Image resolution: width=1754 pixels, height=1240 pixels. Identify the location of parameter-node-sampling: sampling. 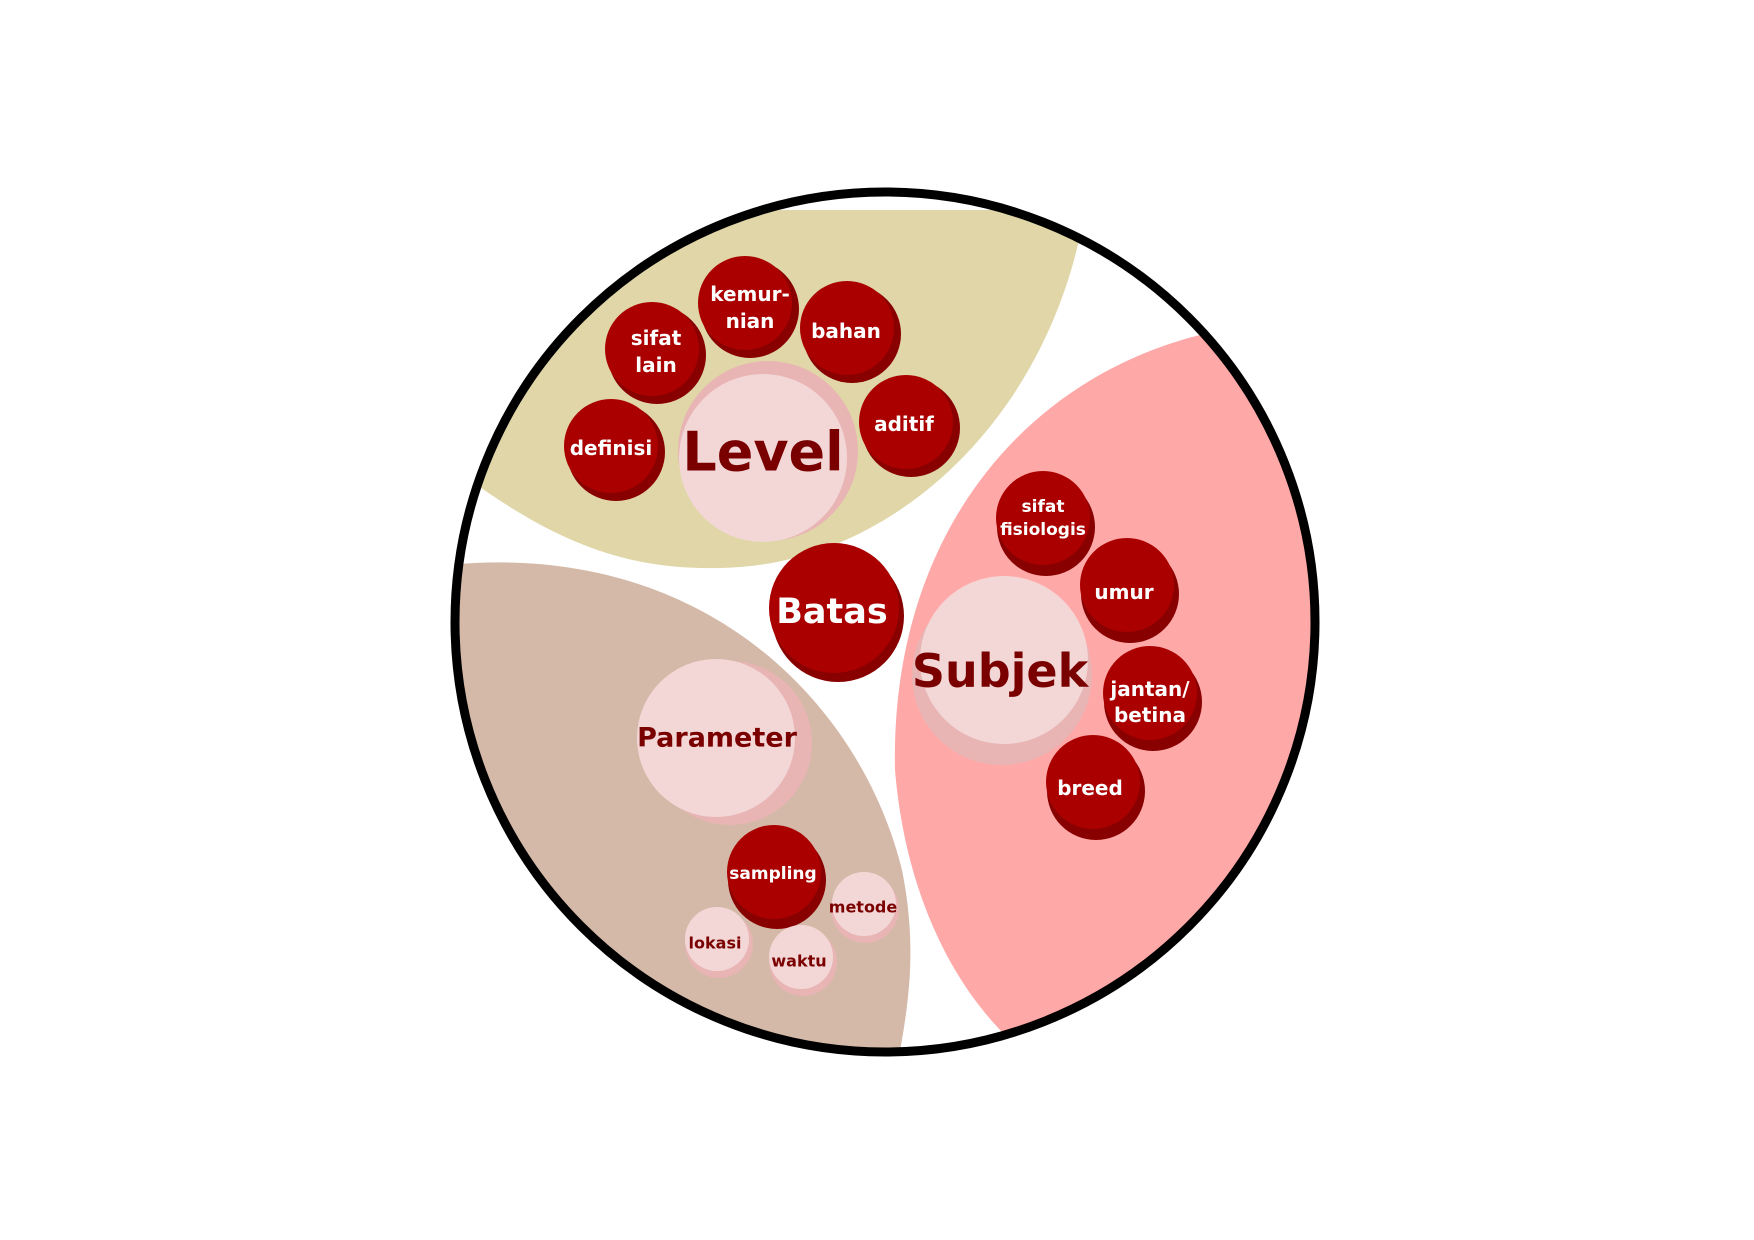
(776, 877).